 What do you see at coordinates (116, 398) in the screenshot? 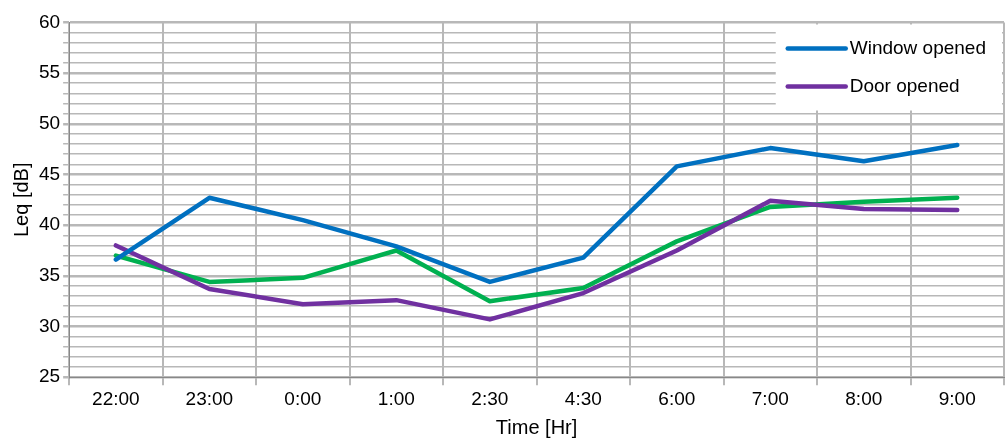
I see `x-tick-label: 22:00` at bounding box center [116, 398].